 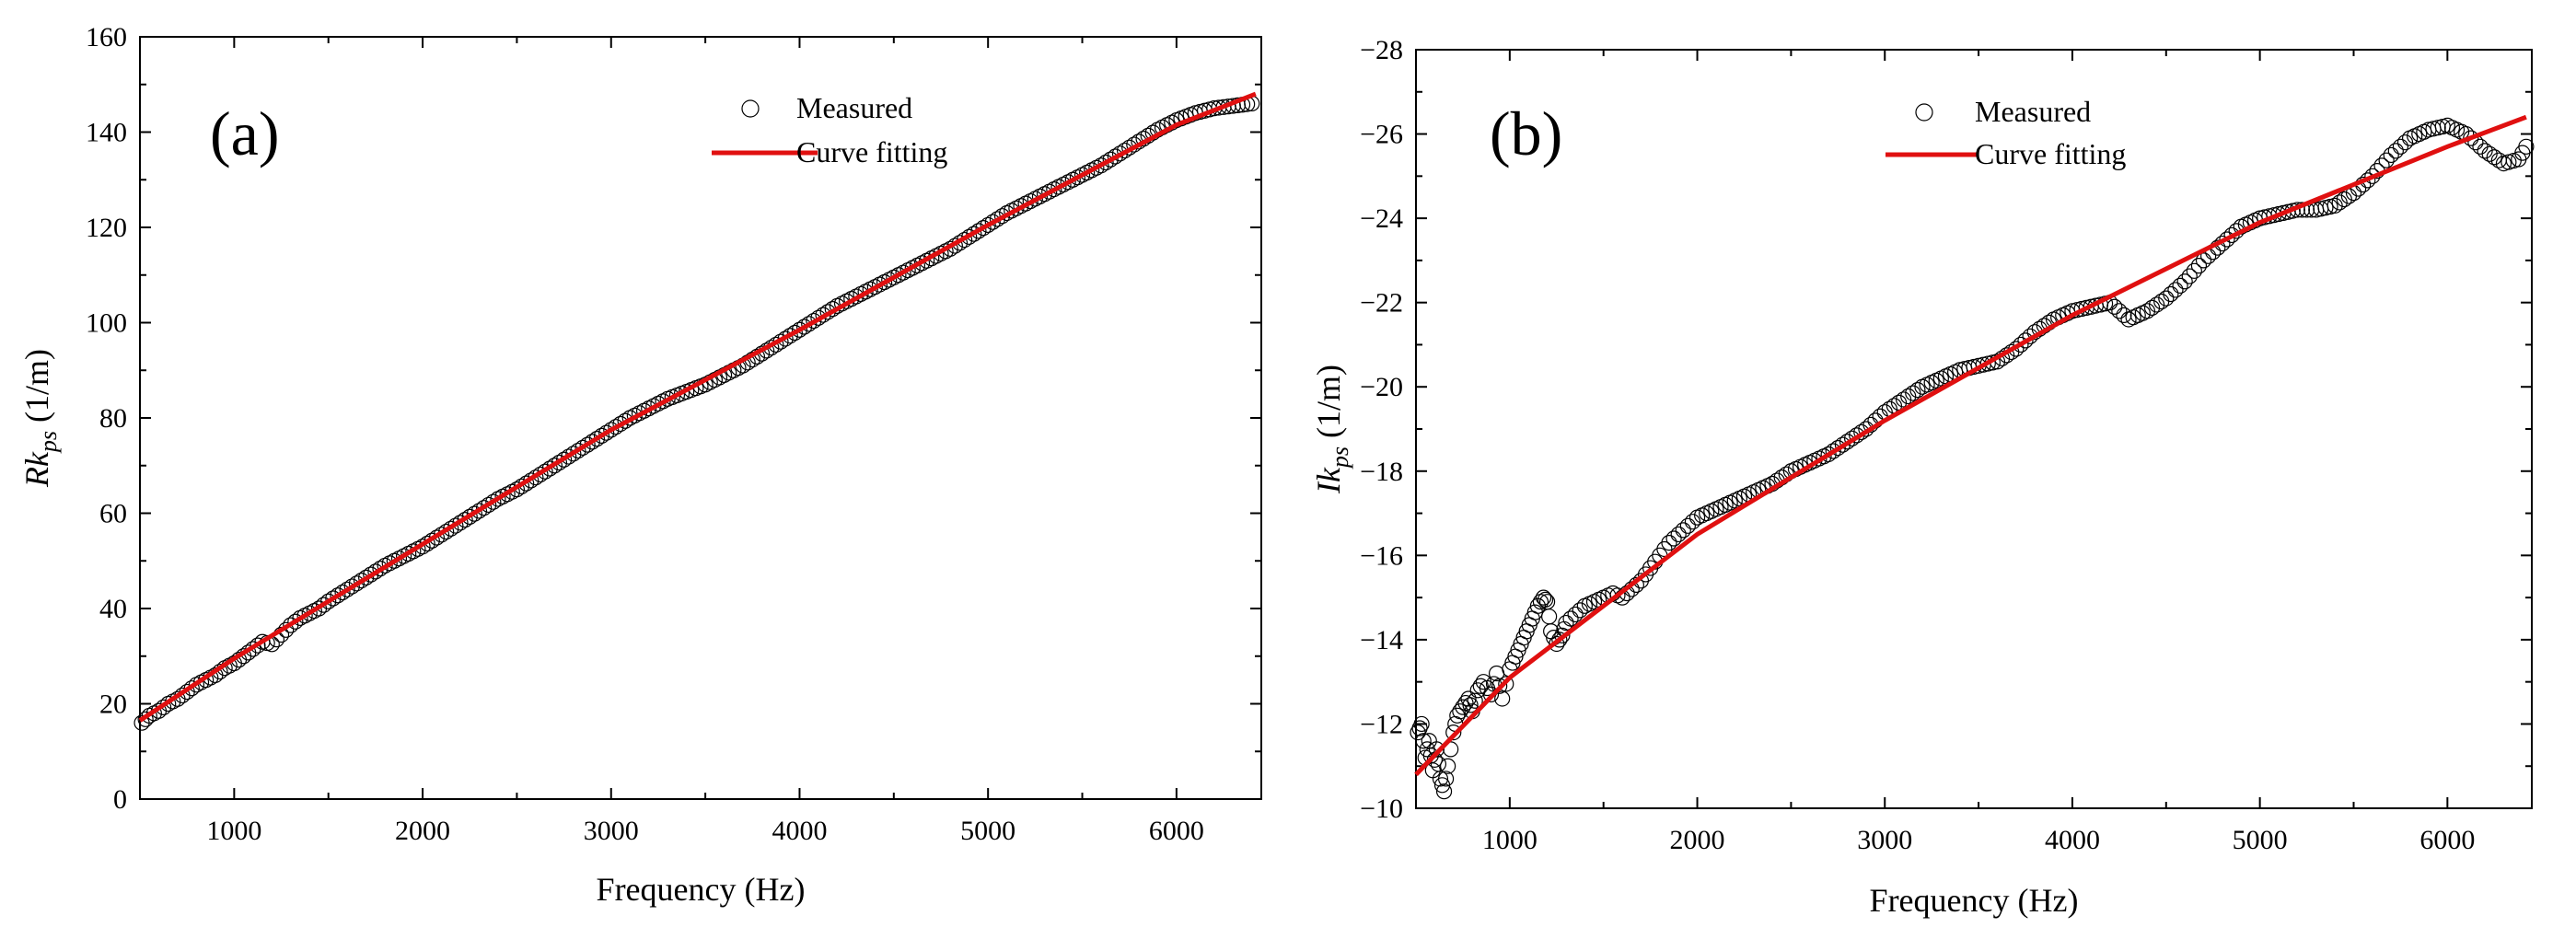 I want to click on x-tick-label: 6000, so click(x=2447, y=840).